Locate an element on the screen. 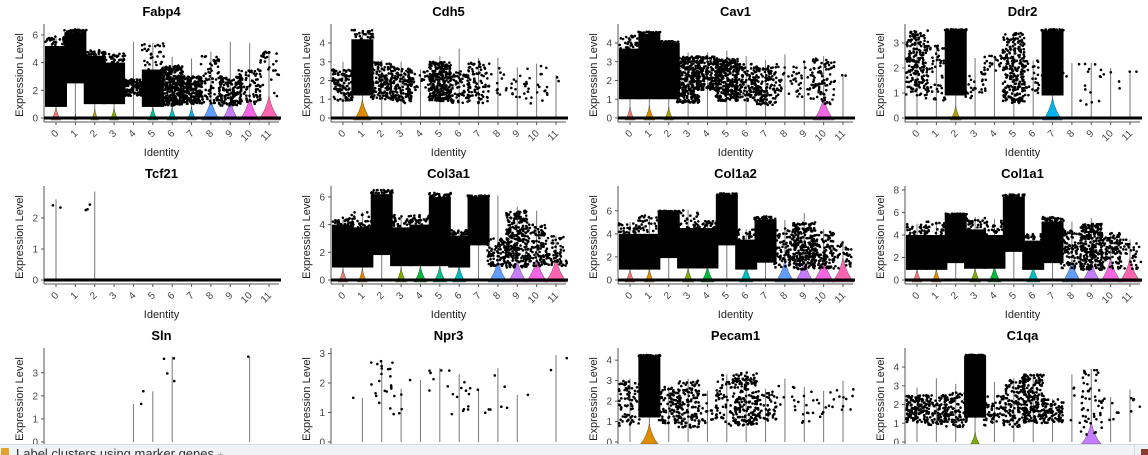  y-tick-label: 0 is located at coordinates (609, 119).